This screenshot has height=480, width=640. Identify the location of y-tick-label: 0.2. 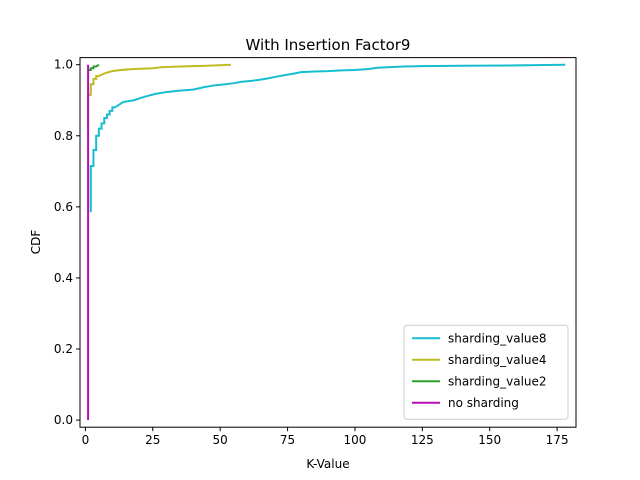
(63, 349).